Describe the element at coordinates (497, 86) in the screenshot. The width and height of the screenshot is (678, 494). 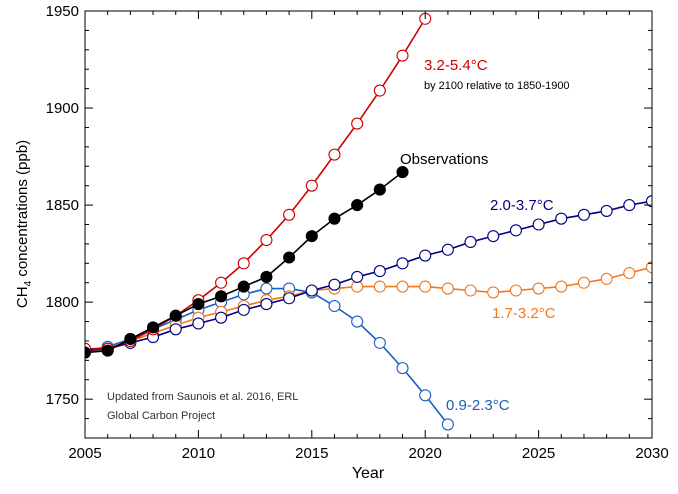
I see `annotation-reference-period: by 2100 relative to 1850-1900` at that location.